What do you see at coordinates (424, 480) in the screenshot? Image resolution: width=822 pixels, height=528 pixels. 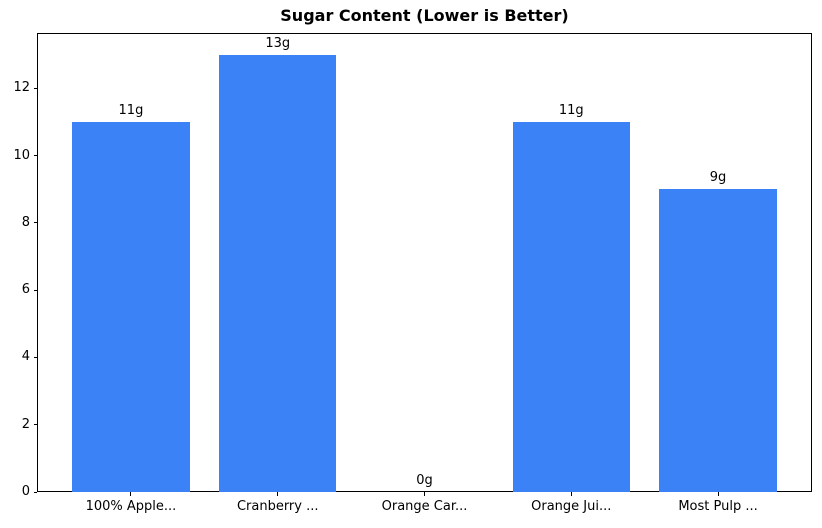 I see `bar-value-label: 0g` at bounding box center [424, 480].